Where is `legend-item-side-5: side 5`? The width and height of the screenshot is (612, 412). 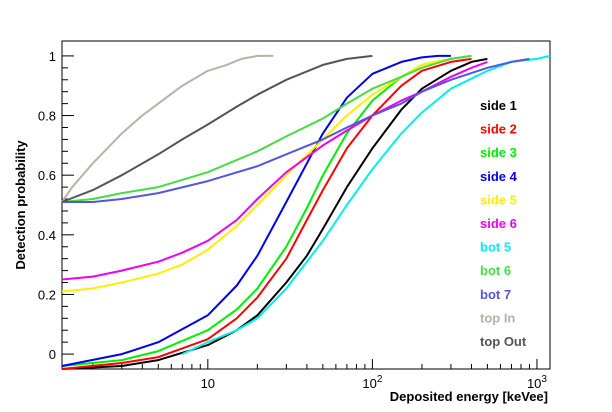
legend-item-side-5: side 5 is located at coordinates (498, 199).